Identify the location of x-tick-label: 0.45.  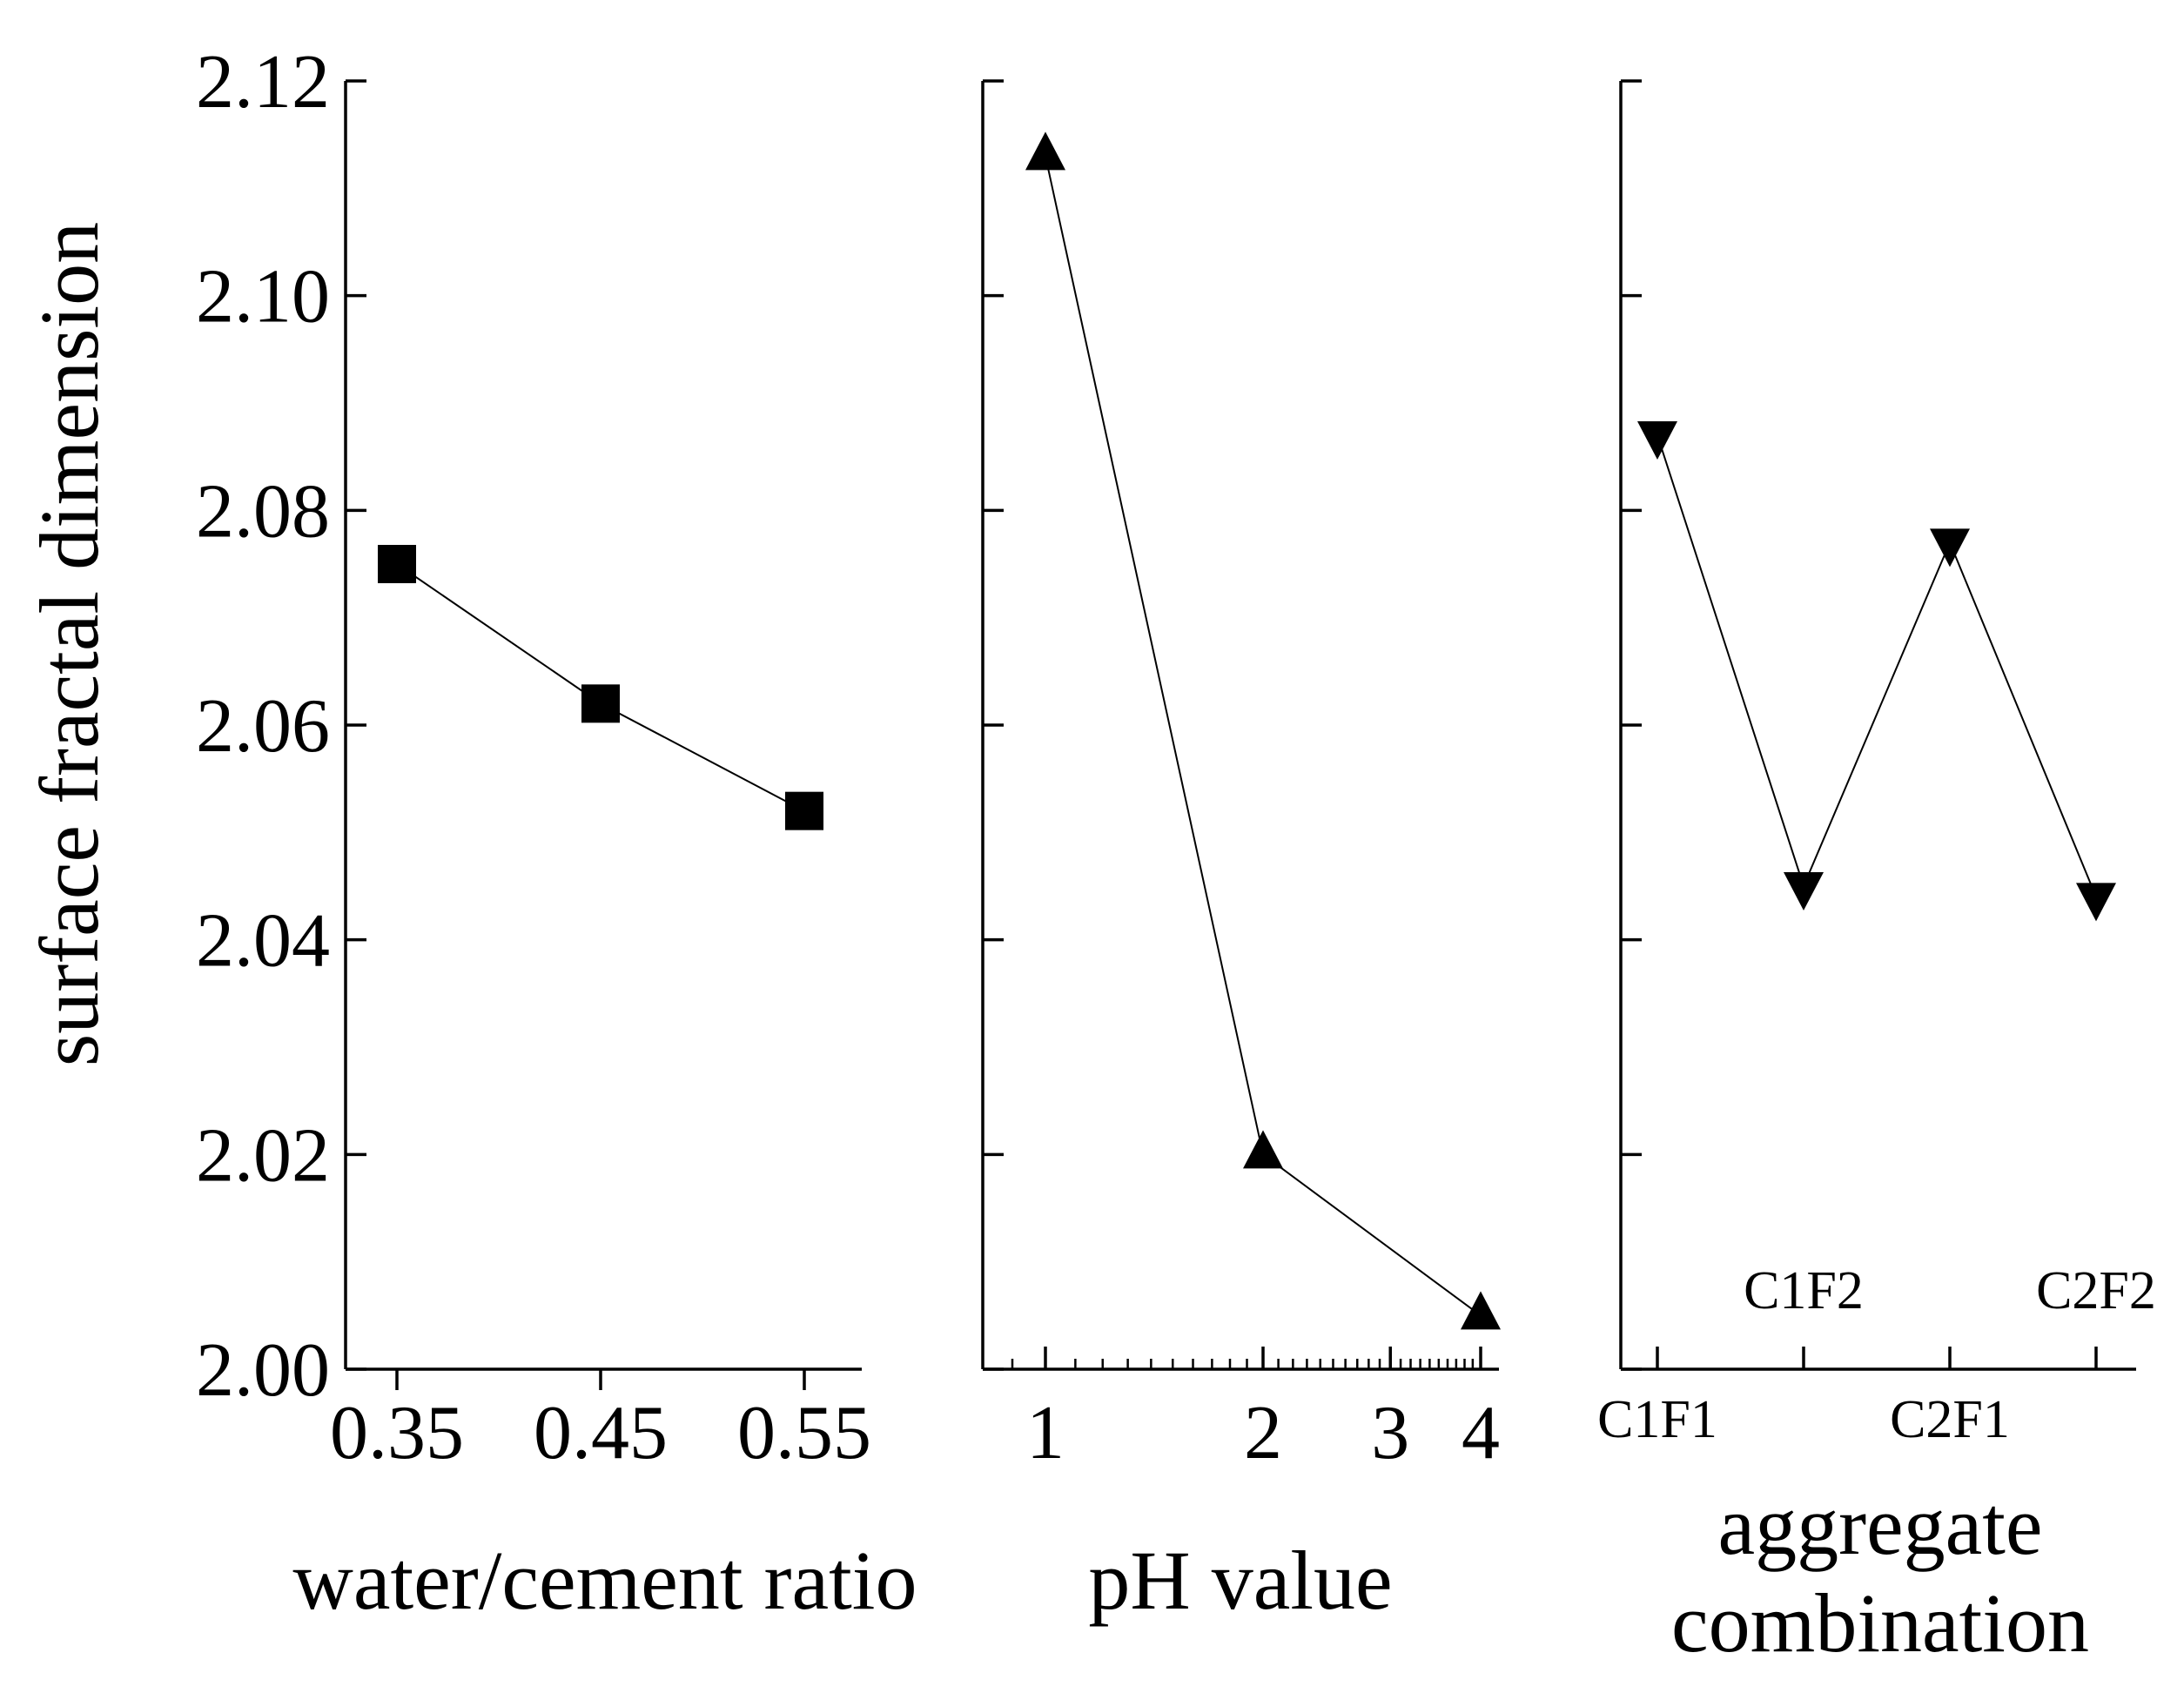
(601, 1433).